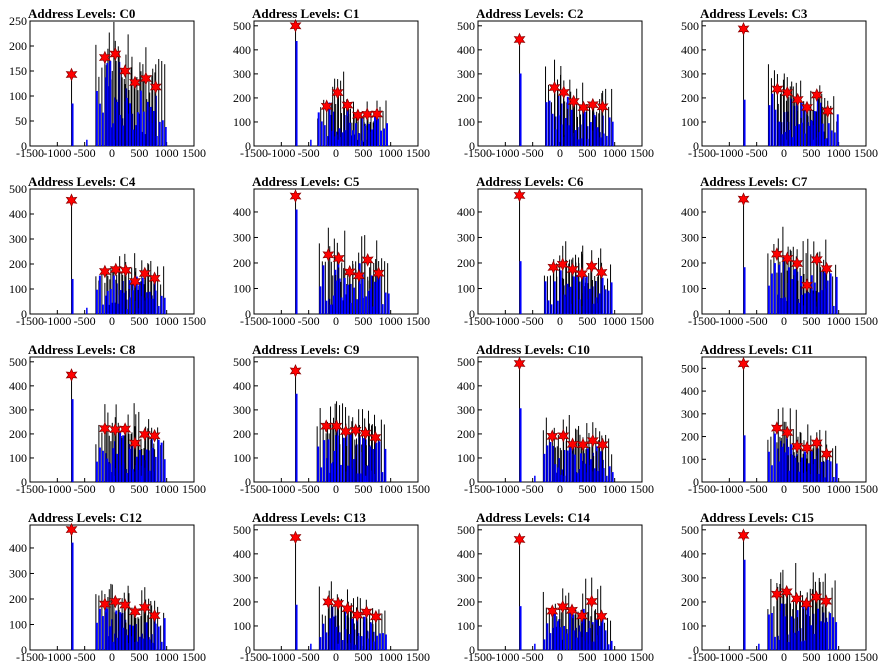  What do you see at coordinates (305, 13) in the screenshot?
I see `chart-title: Address Levels: C1` at bounding box center [305, 13].